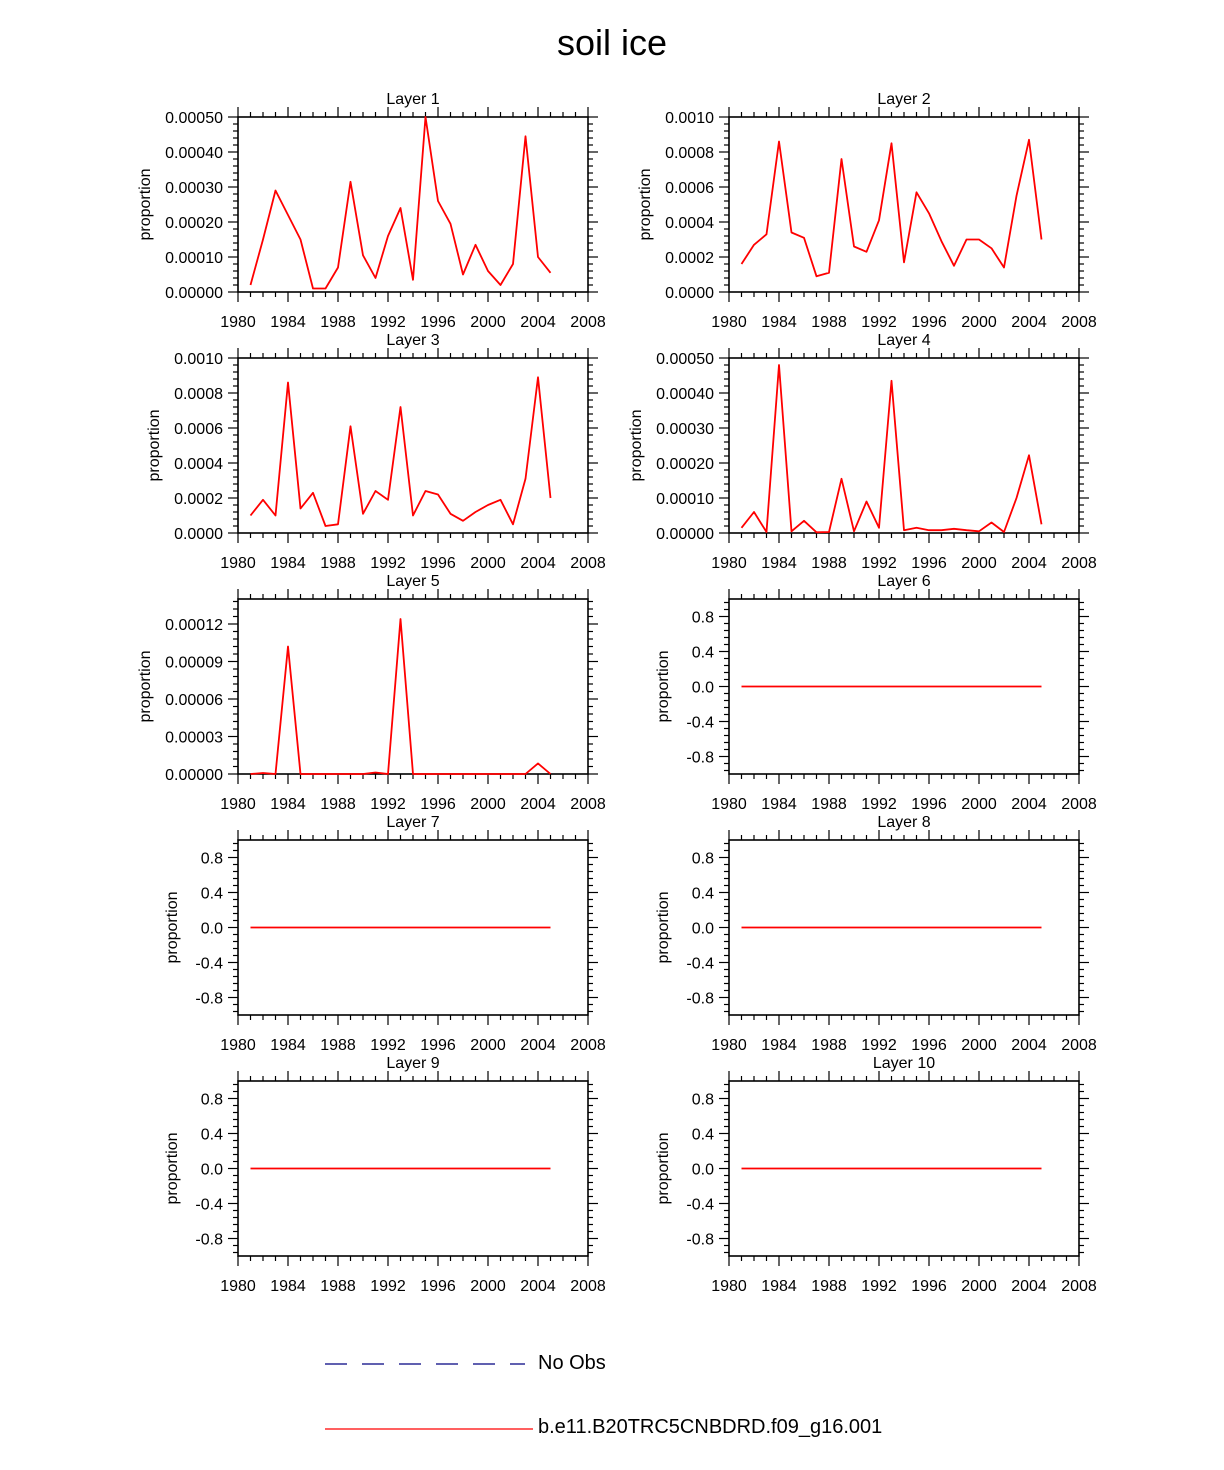  I want to click on y-tick-label: 0.00020, so click(685, 464).